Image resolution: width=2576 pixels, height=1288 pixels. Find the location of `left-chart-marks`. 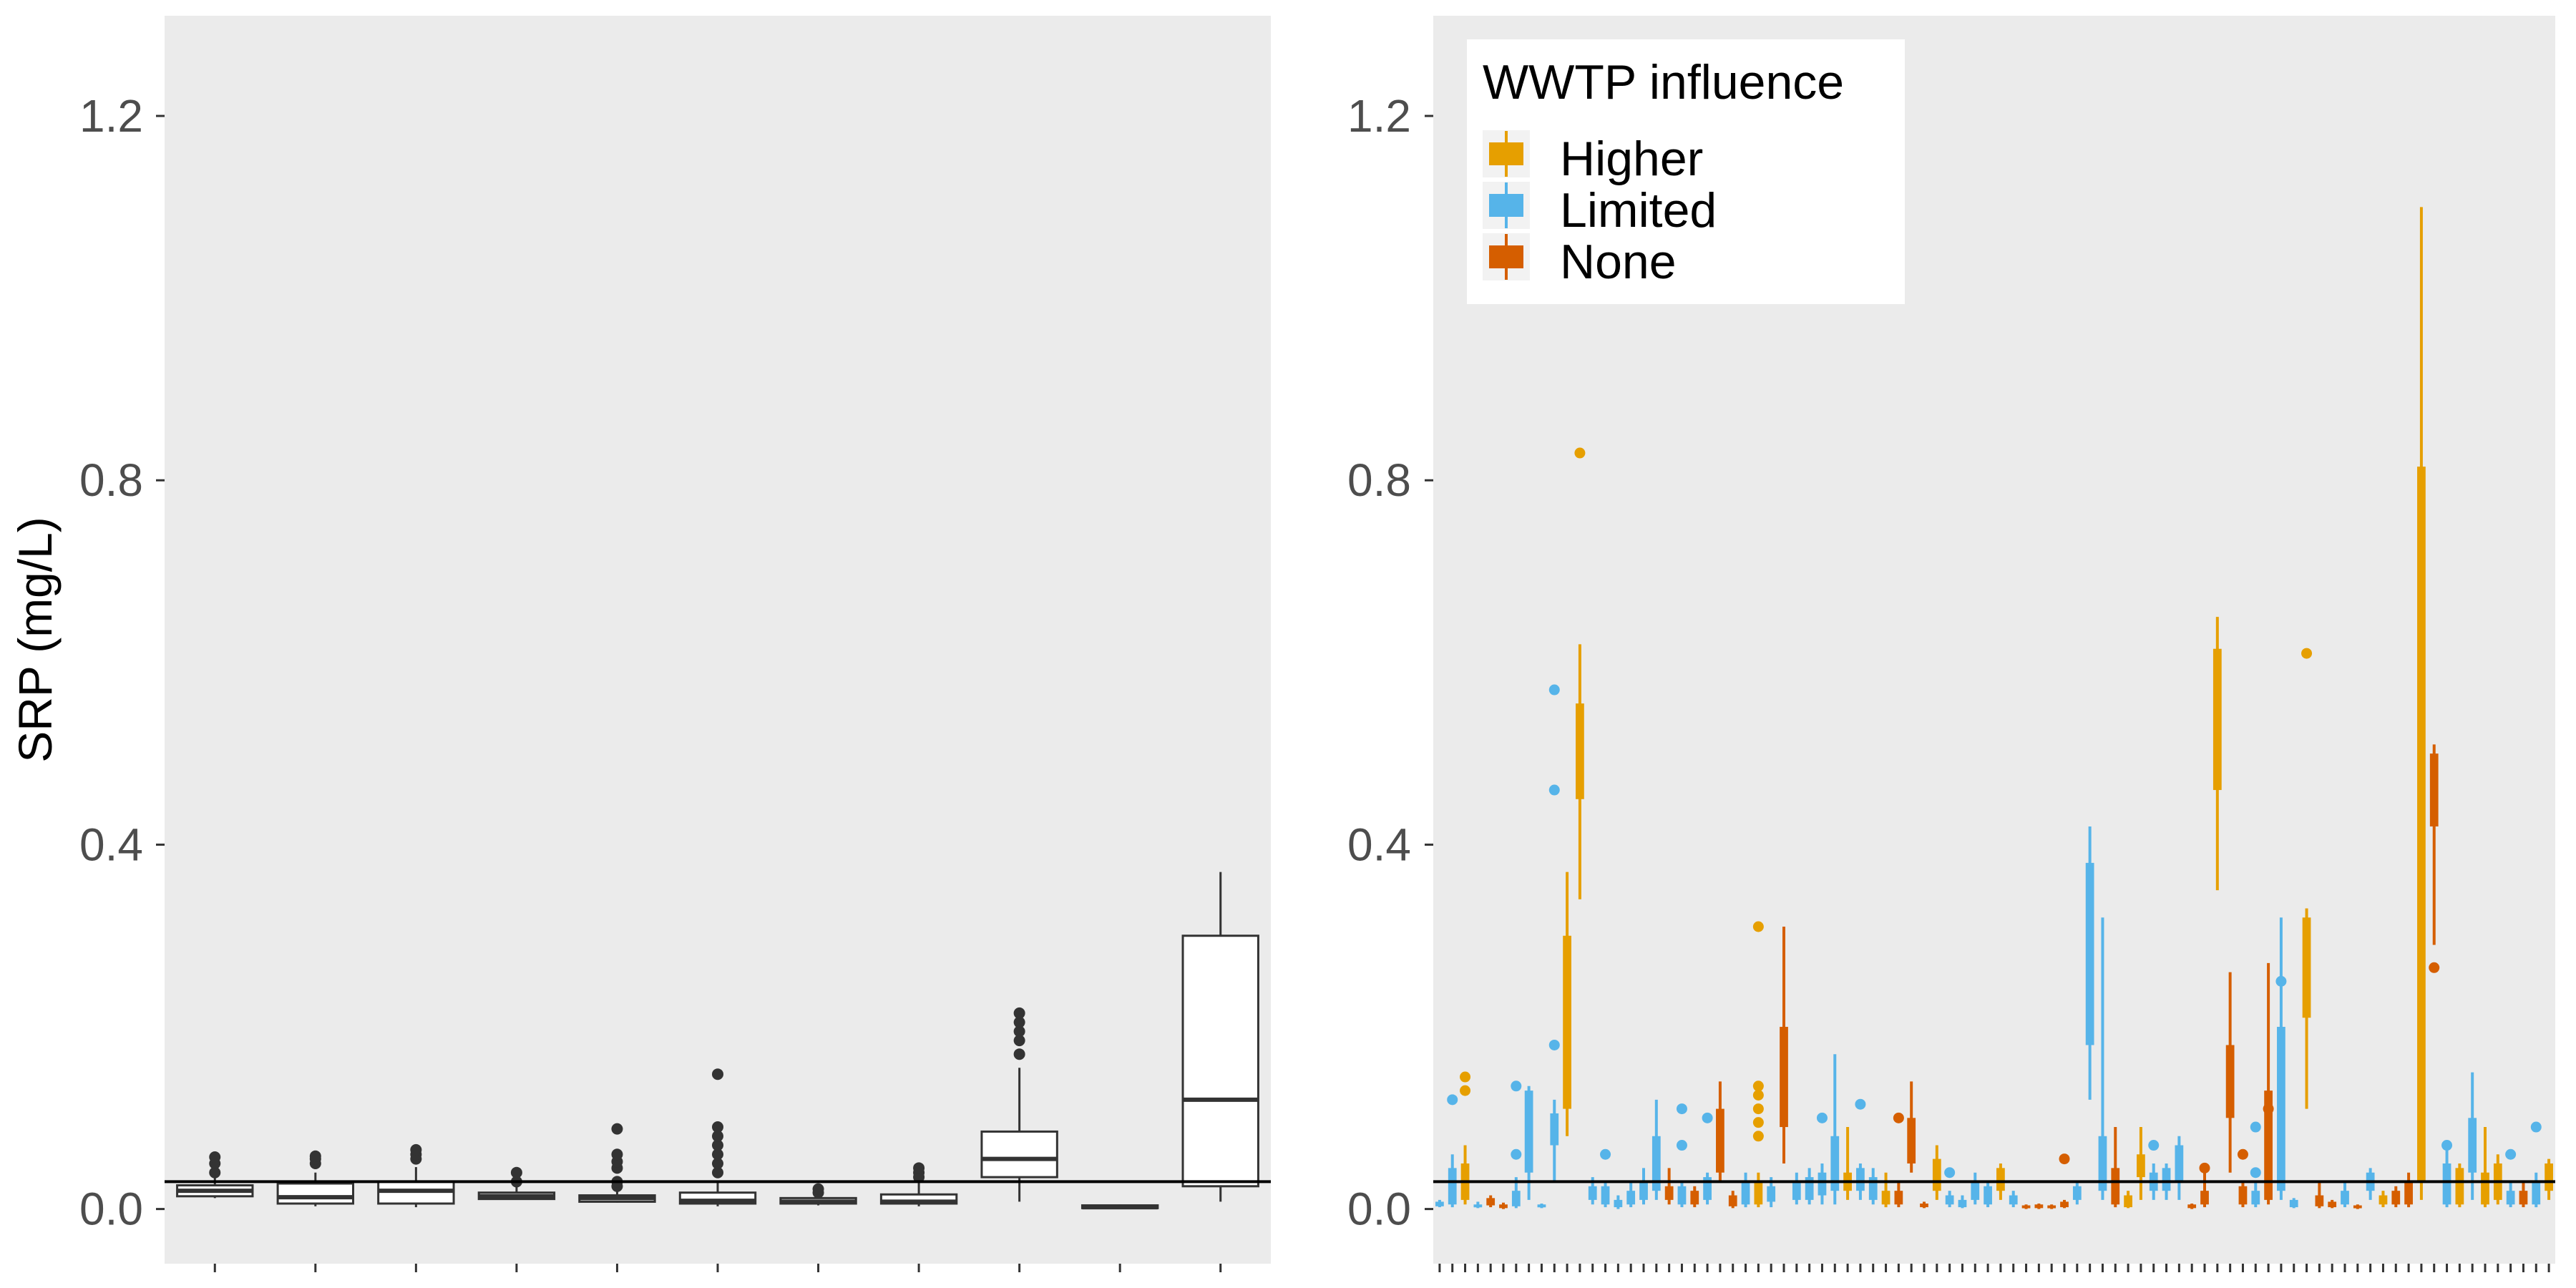

left-chart-marks is located at coordinates (718, 1041).